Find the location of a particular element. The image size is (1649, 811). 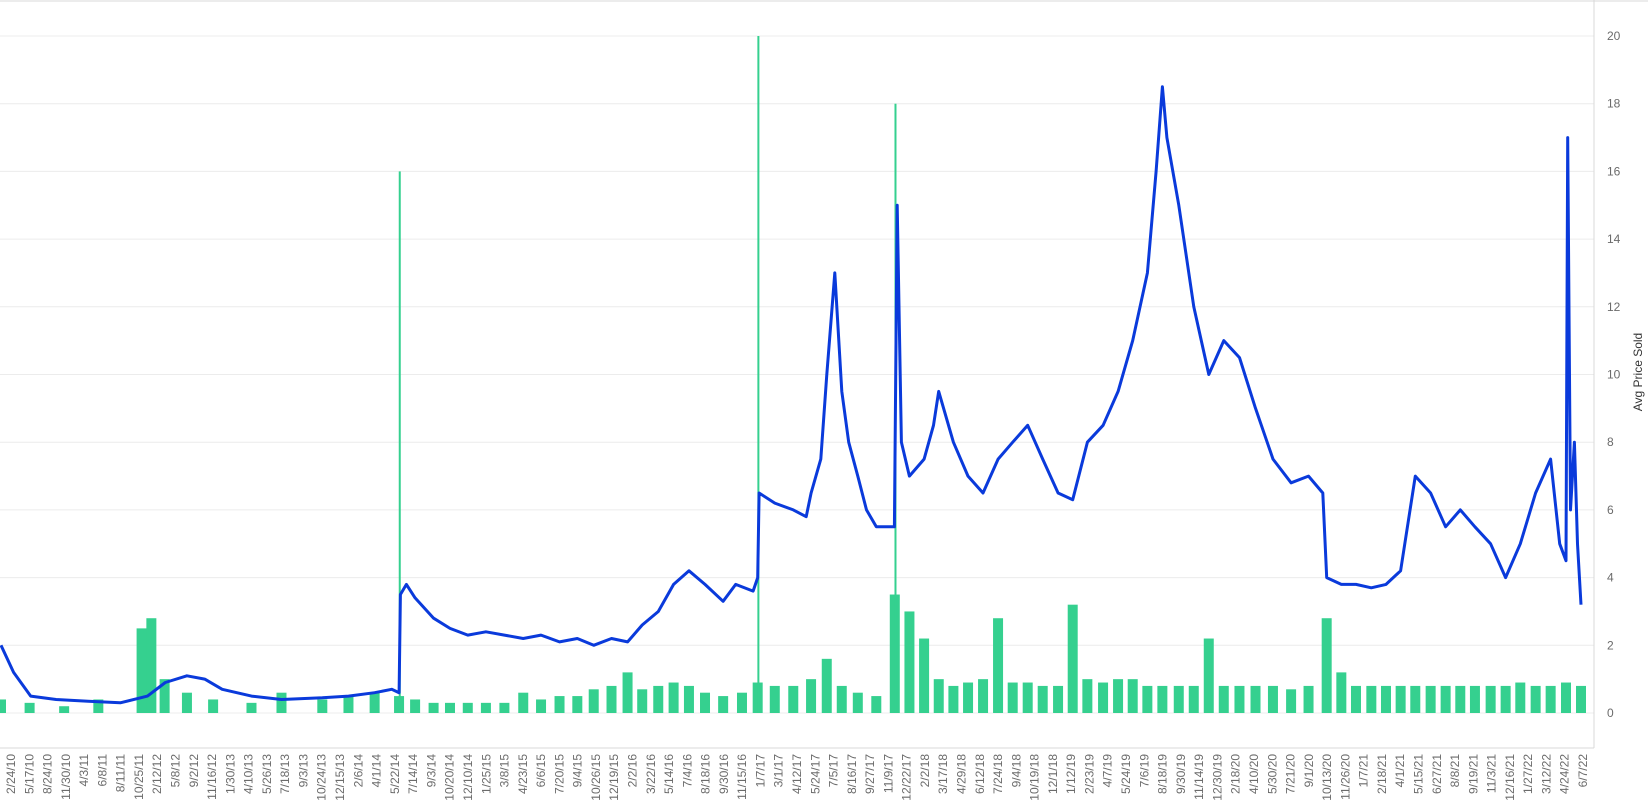

x-tick-label: 11/3/21 is located at coordinates (1492, 773).